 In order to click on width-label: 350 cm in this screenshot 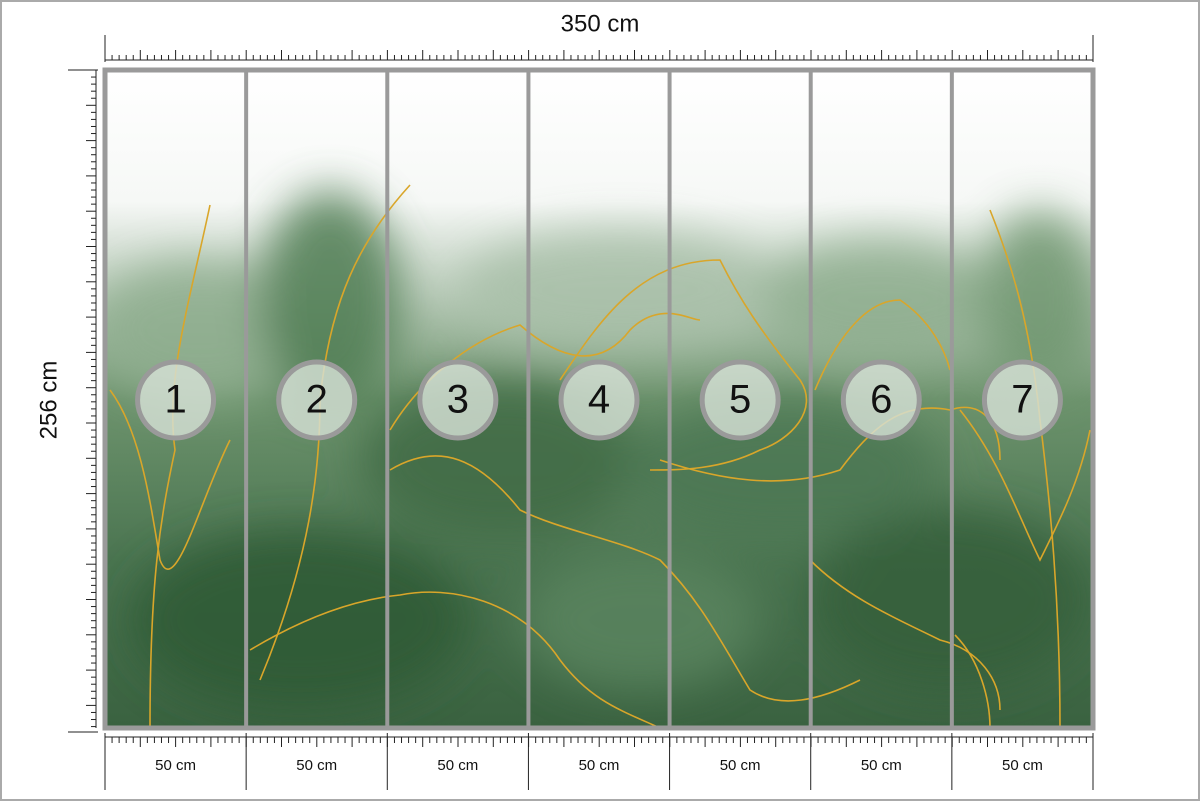, I will do `click(600, 23)`.